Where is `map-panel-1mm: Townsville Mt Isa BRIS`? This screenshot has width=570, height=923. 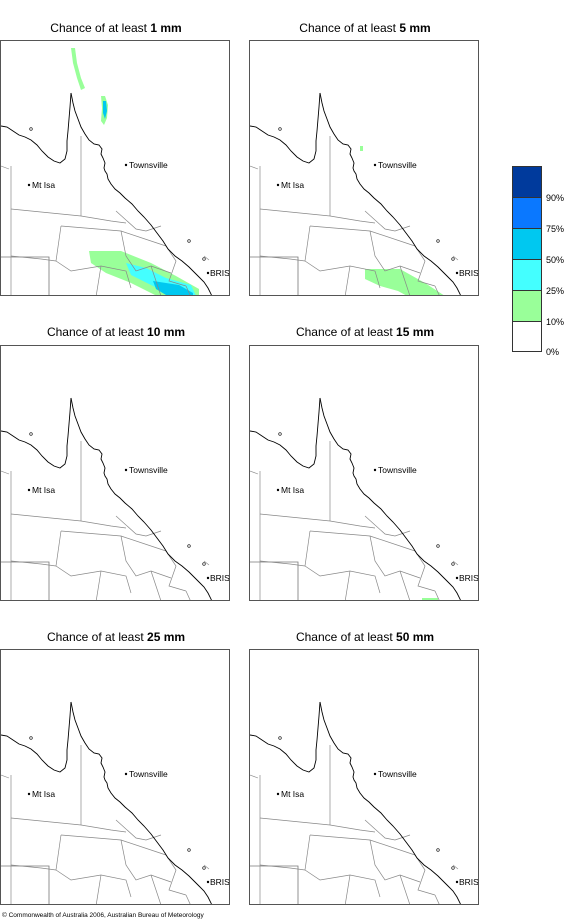
map-panel-1mm: Townsville Mt Isa BRIS is located at coordinates (115, 168).